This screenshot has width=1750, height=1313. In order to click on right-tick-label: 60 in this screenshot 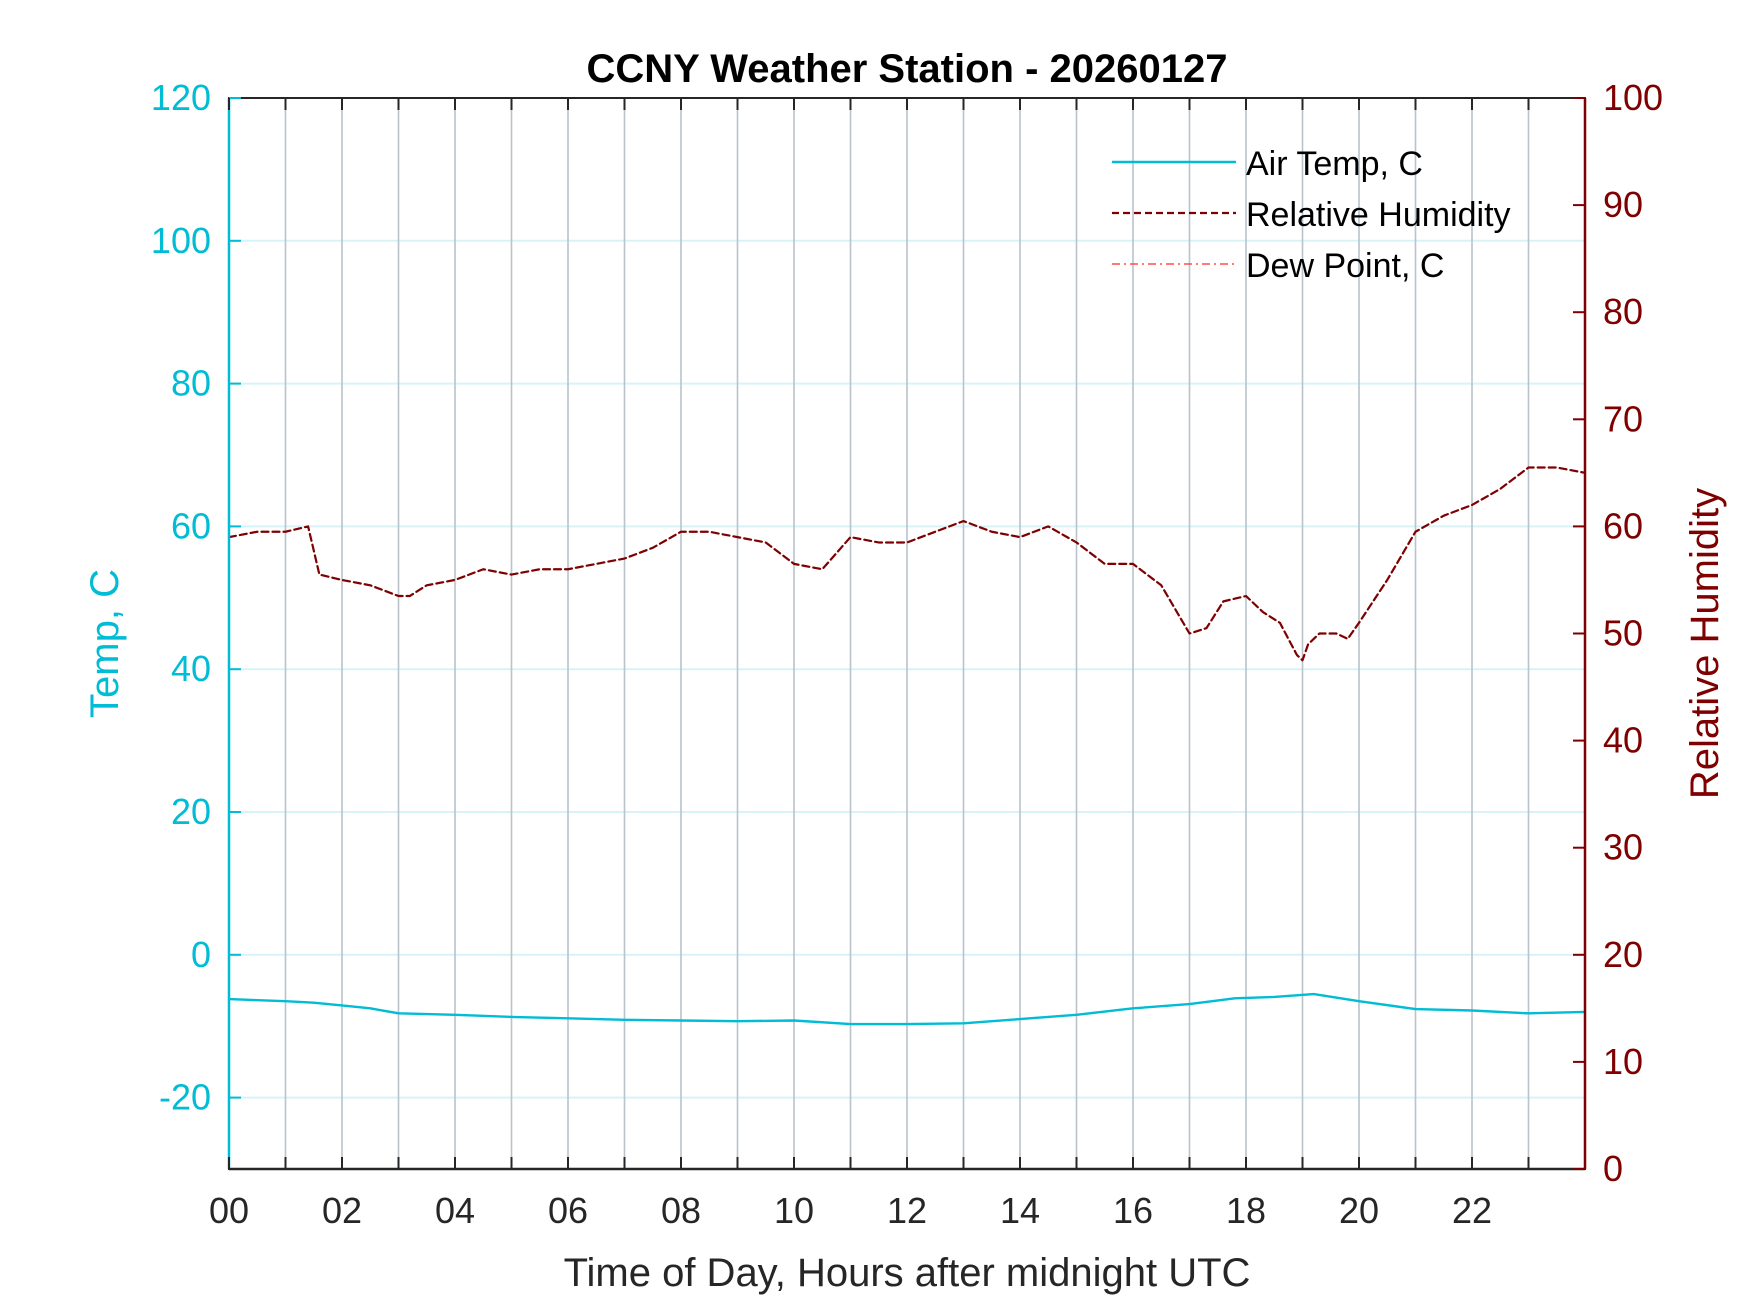, I will do `click(1623, 525)`.